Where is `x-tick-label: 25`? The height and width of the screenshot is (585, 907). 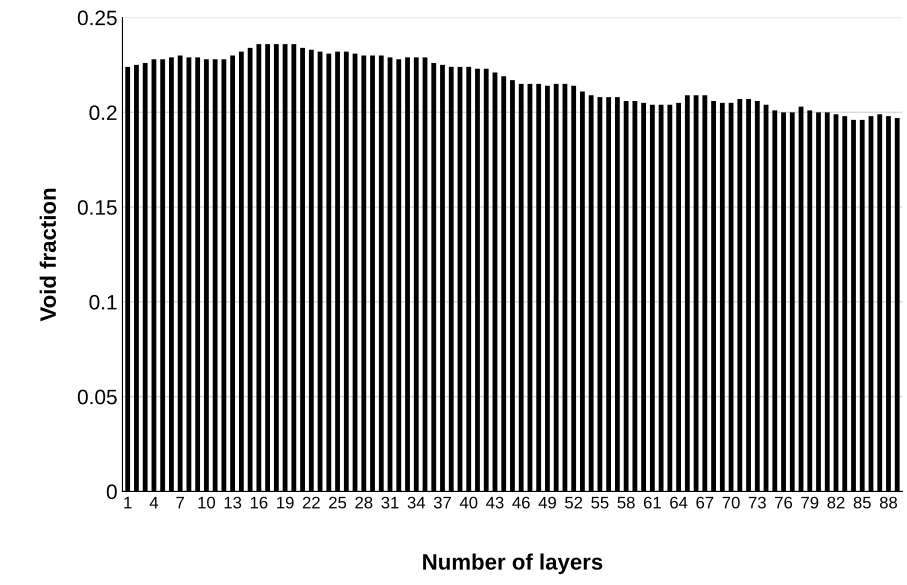
x-tick-label: 25 is located at coordinates (337, 502).